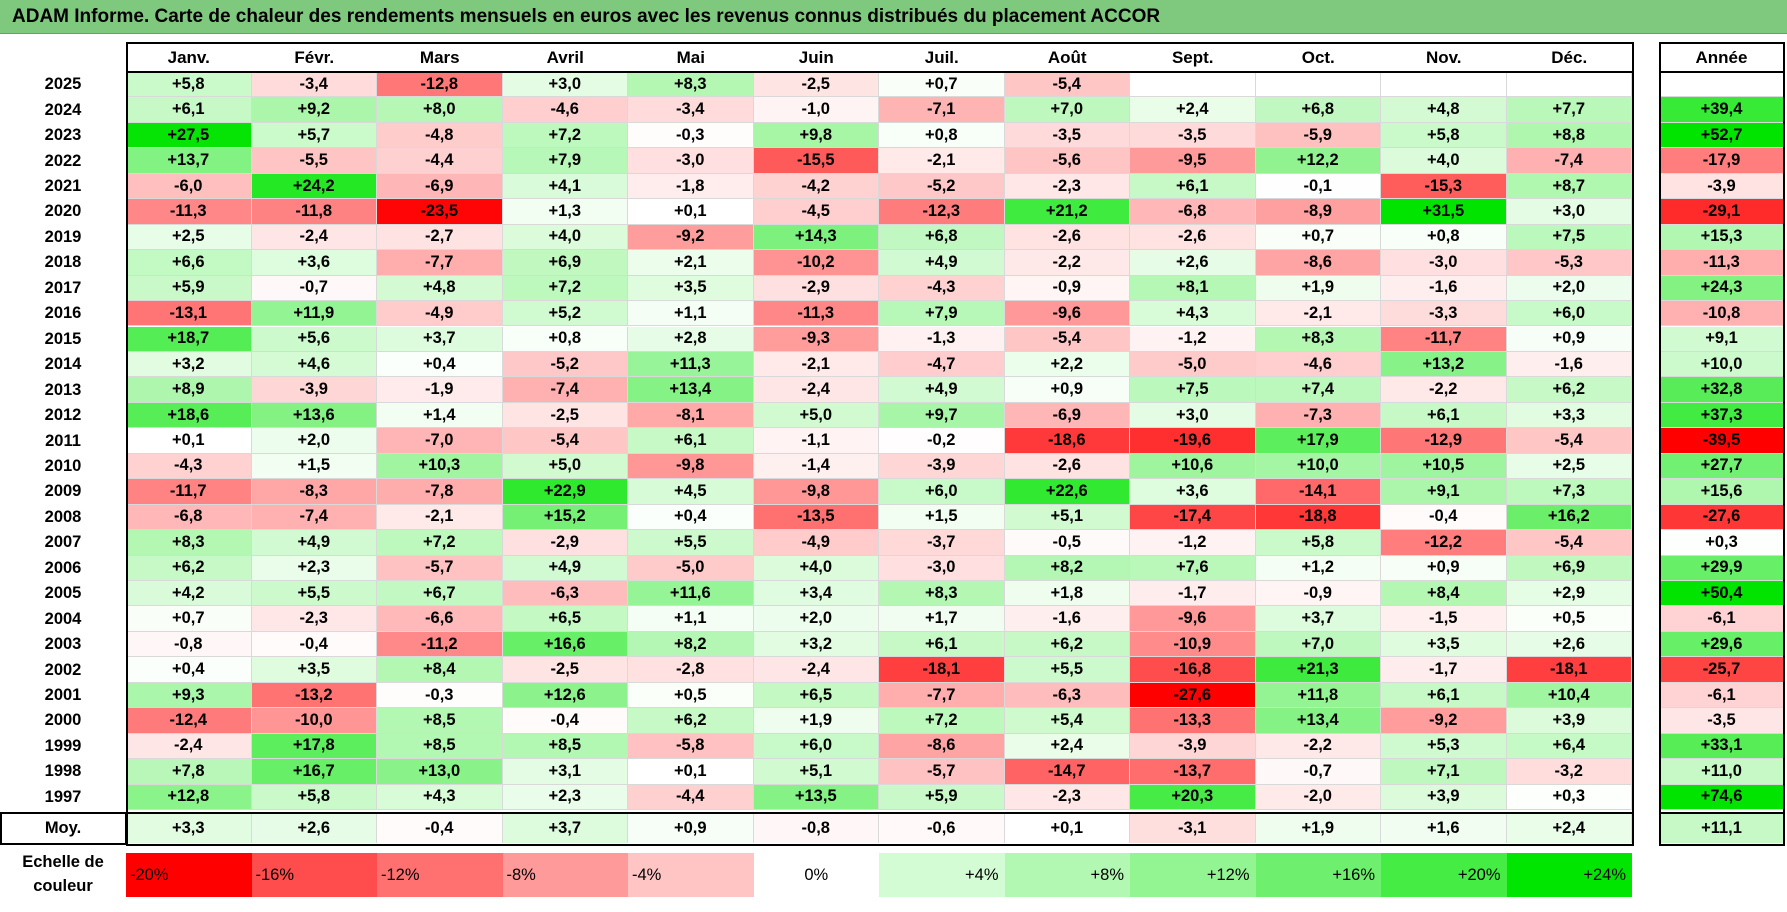  Describe the element at coordinates (691, 364) in the screenshot. I see `heatmap-cell: +11,3` at that location.